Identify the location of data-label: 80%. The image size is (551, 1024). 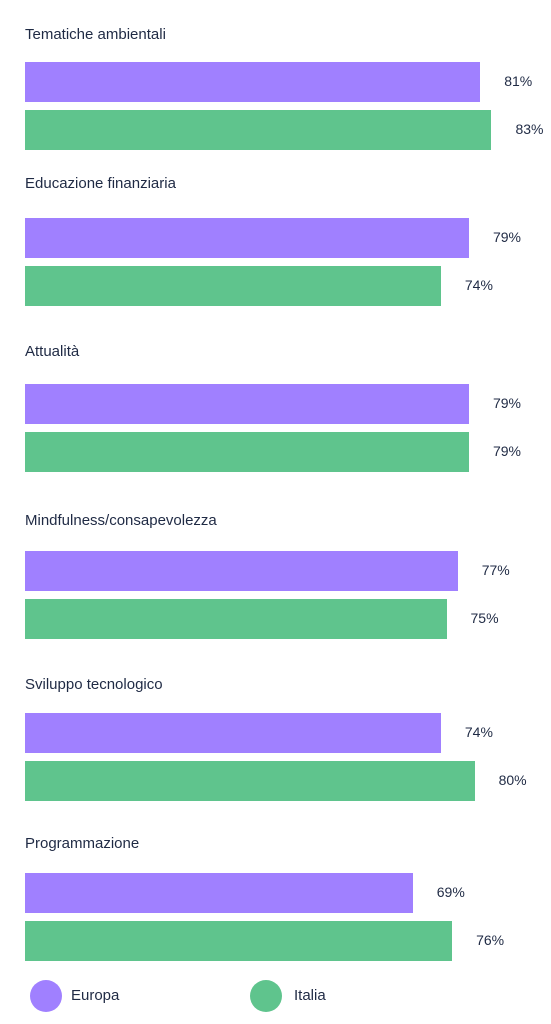
(512, 780).